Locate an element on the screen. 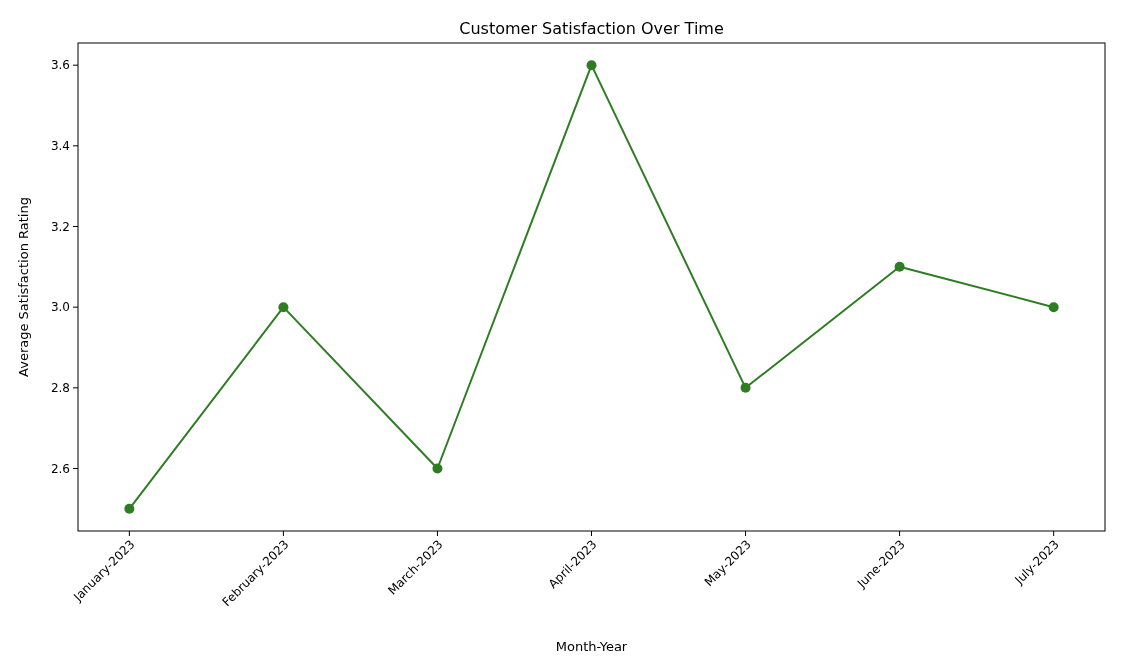 The width and height of the screenshot is (1122, 665). y-tick-label: 3.4 is located at coordinates (60, 146).